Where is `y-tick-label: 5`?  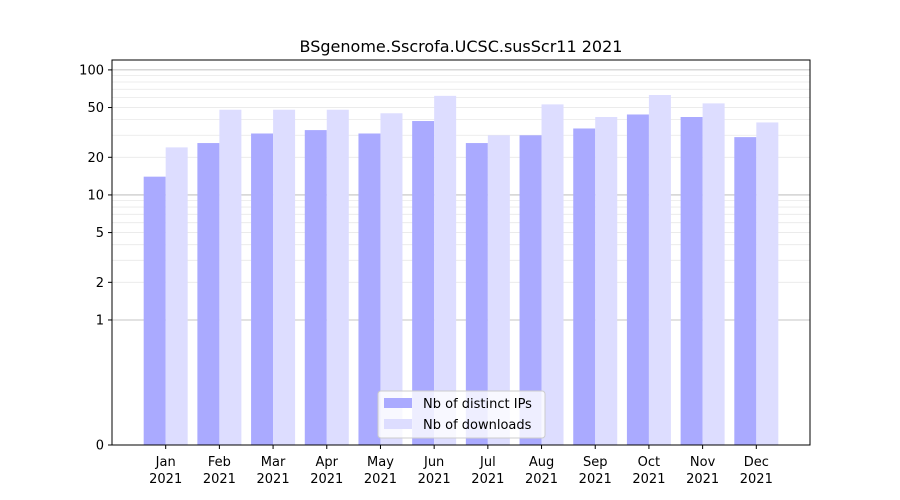 y-tick-label: 5 is located at coordinates (100, 233).